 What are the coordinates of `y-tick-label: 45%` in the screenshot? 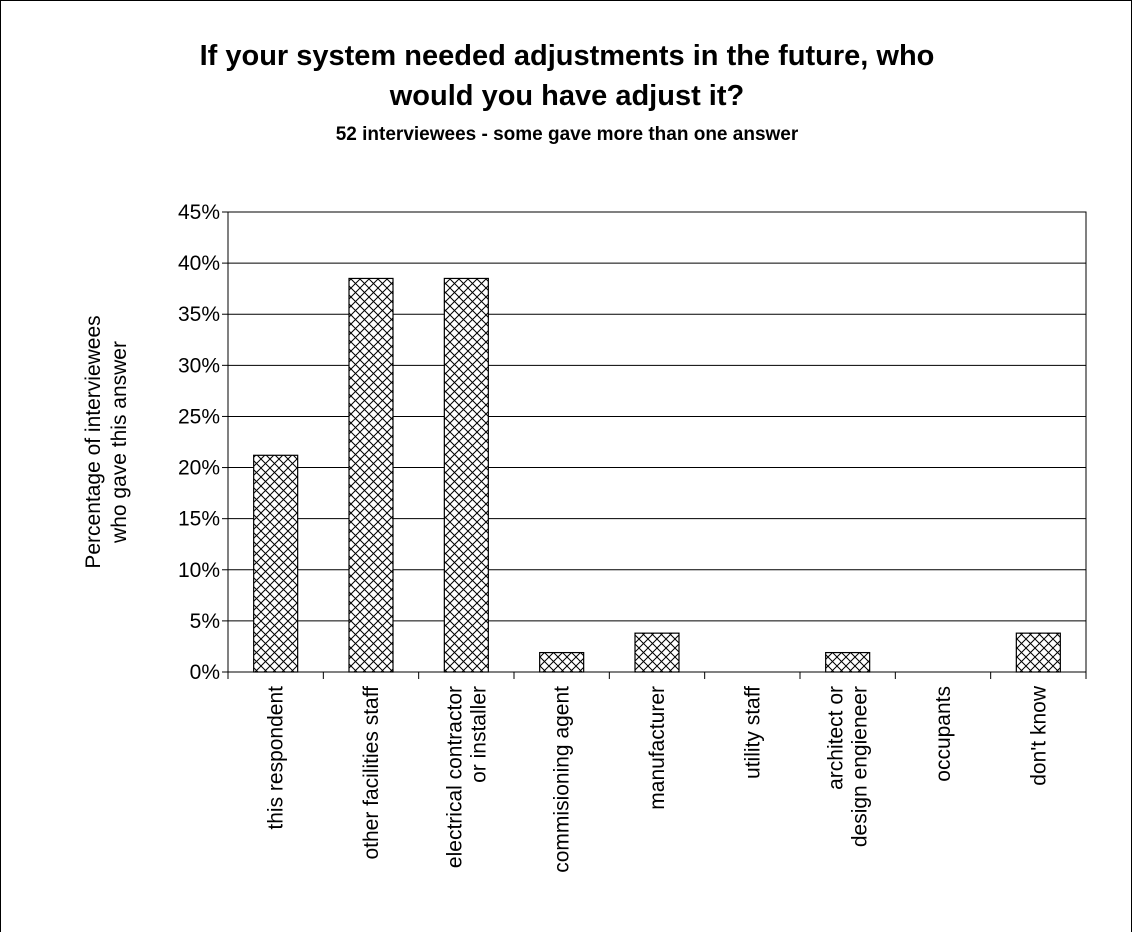 It's located at (199, 212).